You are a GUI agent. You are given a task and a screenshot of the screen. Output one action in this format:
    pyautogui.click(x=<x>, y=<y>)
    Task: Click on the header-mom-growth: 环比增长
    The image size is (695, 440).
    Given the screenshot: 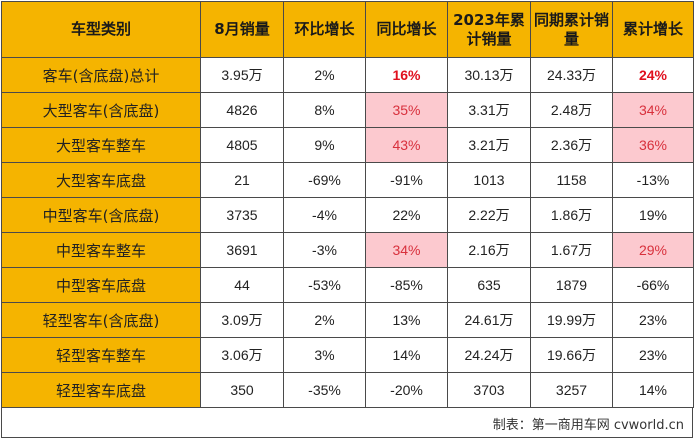 What is the action you would take?
    pyautogui.click(x=324, y=29)
    